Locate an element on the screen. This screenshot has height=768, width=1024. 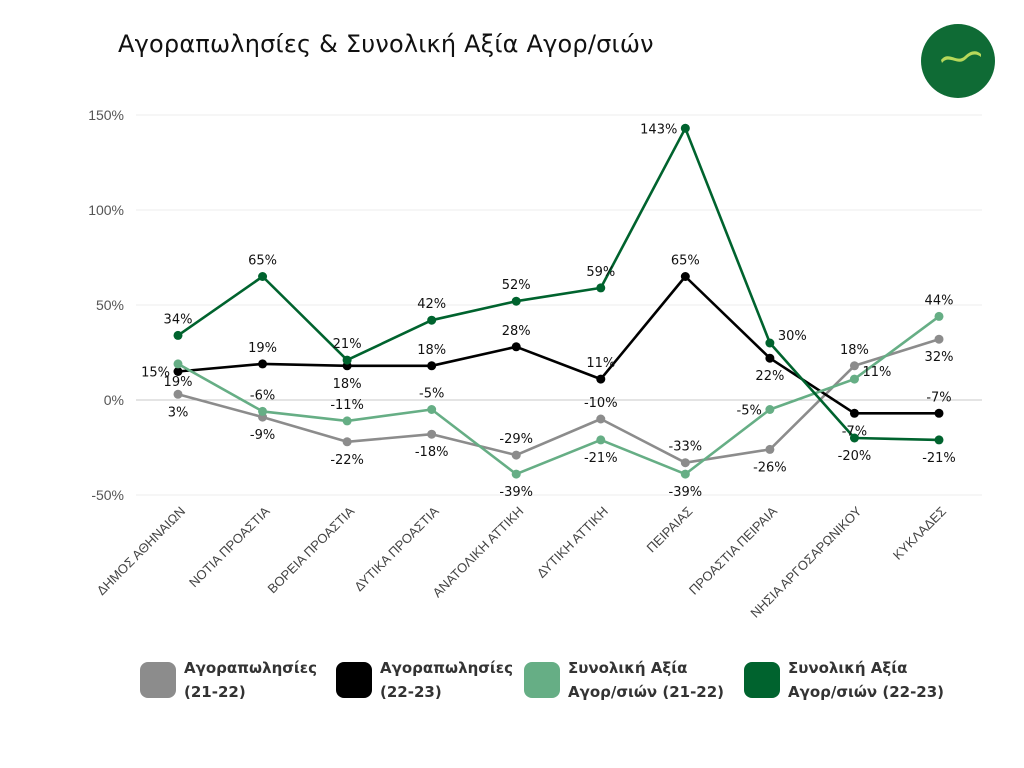
data-label: 21% is located at coordinates (347, 344).